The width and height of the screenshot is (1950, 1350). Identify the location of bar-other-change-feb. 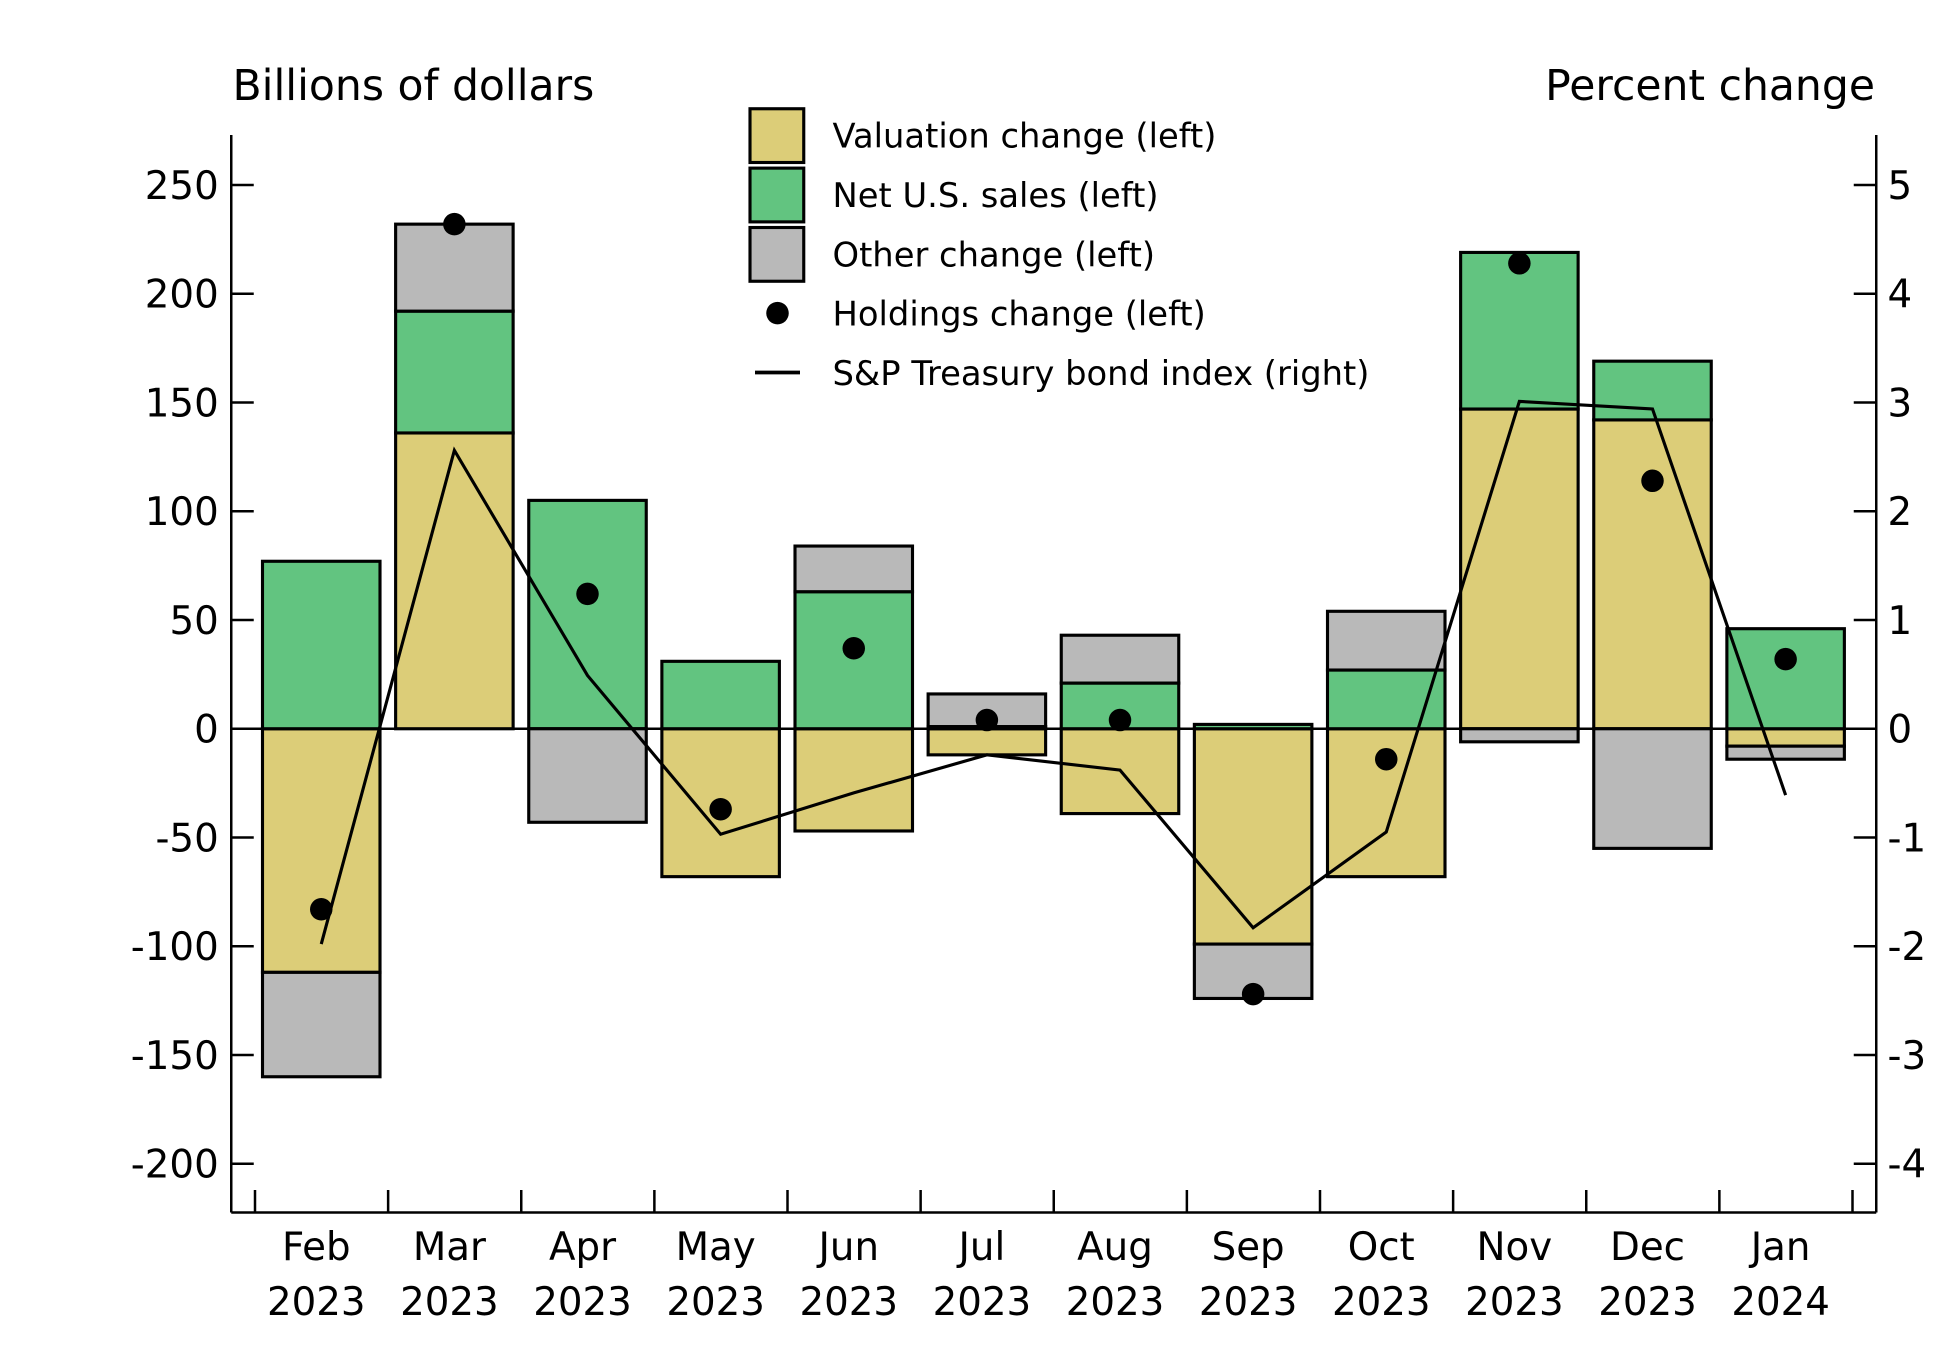
(321, 1024).